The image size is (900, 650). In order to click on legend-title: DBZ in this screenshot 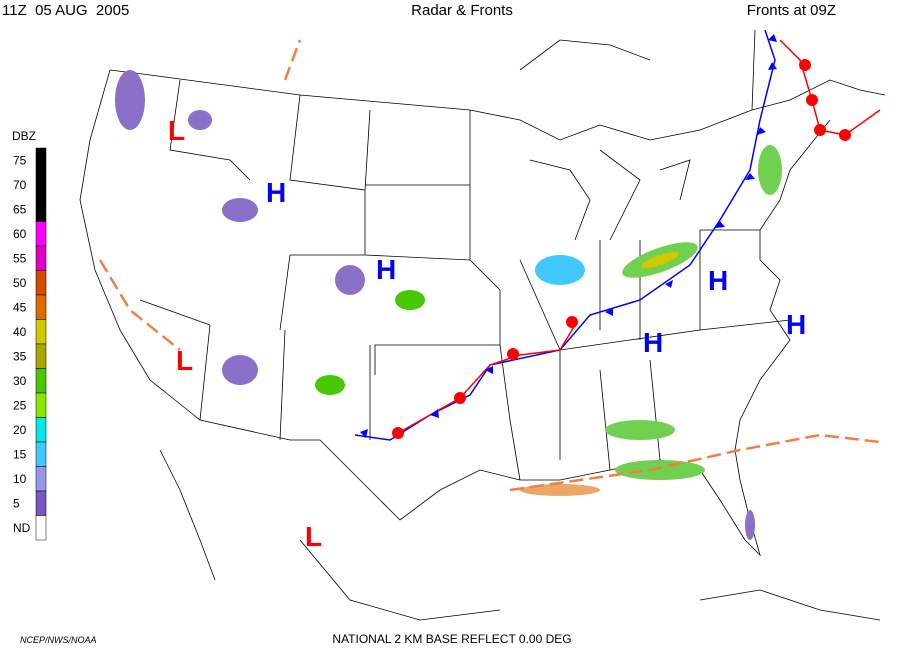, I will do `click(24, 136)`.